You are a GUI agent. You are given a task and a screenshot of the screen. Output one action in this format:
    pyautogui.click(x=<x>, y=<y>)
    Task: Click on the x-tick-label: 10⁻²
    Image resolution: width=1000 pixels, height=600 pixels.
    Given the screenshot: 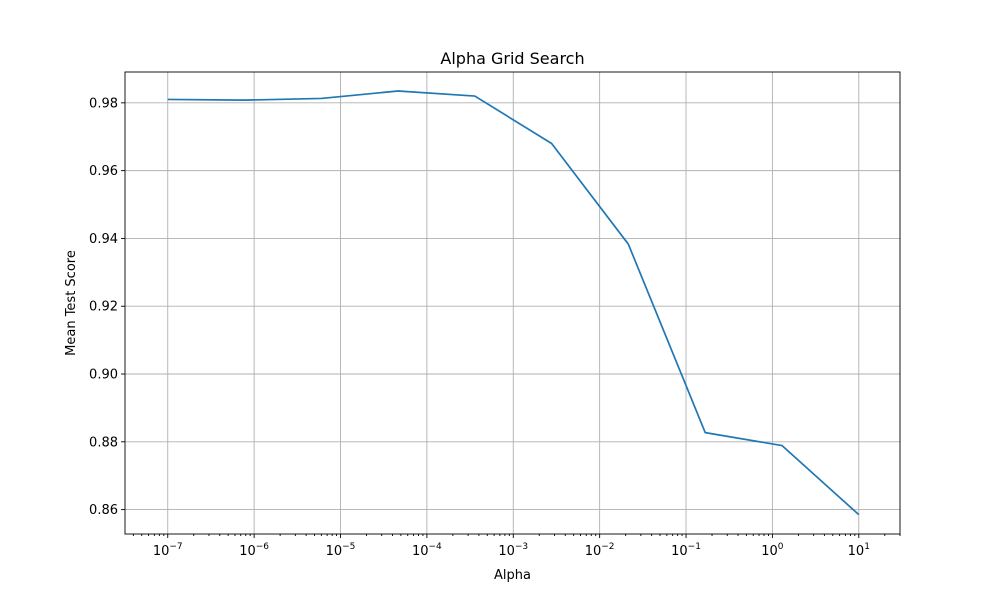 What is the action you would take?
    pyautogui.click(x=600, y=550)
    